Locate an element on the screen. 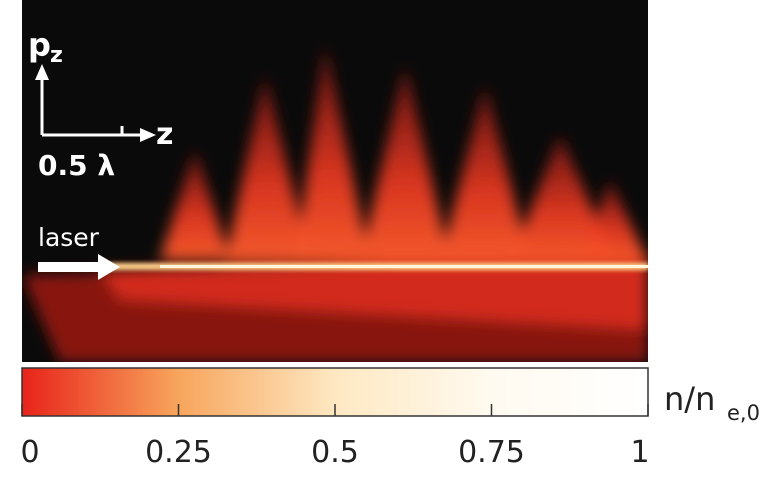  colorbar-label: n/n is located at coordinates (689, 399).